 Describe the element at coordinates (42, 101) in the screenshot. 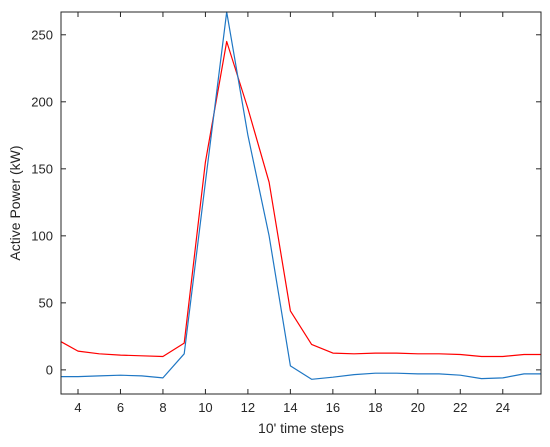

I see `y-tick-label: 200` at that location.